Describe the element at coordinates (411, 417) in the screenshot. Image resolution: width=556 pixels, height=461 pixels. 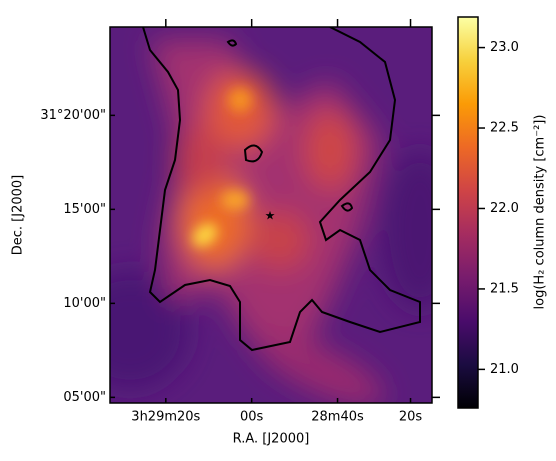
I see `x-tick-label: 20s` at that location.